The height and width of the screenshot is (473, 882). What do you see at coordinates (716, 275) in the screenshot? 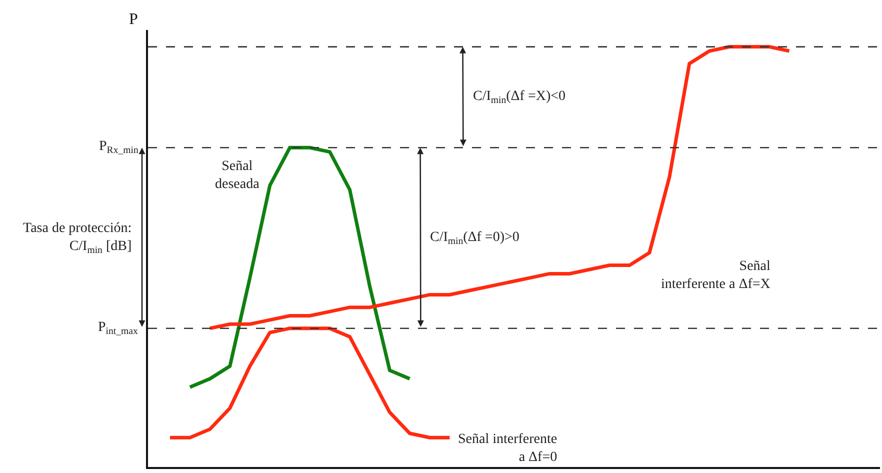
I see `series-label: Señal interferente a Δf=X` at bounding box center [716, 275].